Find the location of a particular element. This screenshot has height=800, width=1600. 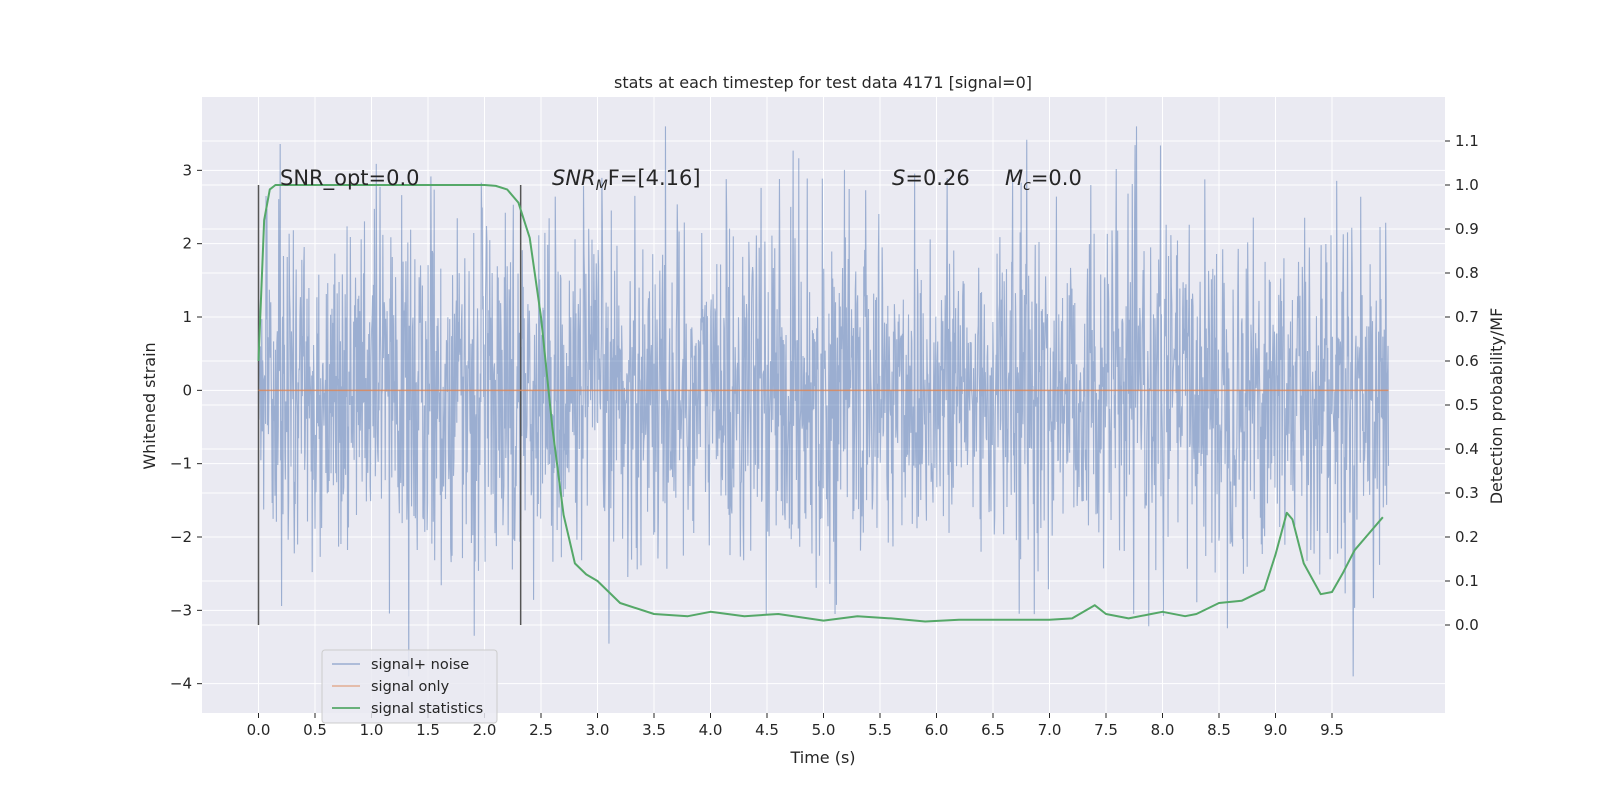

x-tick-label-13: 6.5 is located at coordinates (993, 730).